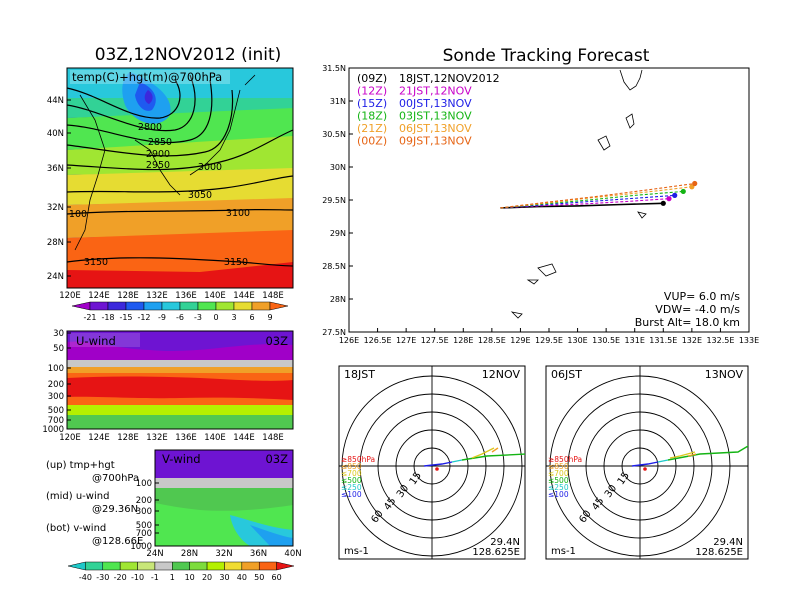 The height and width of the screenshot is (612, 792). Describe the element at coordinates (171, 438) in the screenshot. I see `uwind-lon-axis: 120E 124E 128E 132E 136E 140E 144E 148E` at that location.